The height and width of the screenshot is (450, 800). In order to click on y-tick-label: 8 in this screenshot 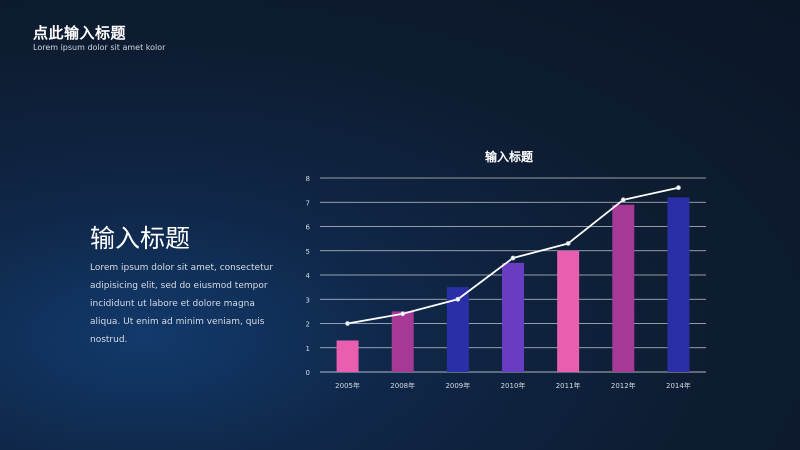, I will do `click(308, 179)`.